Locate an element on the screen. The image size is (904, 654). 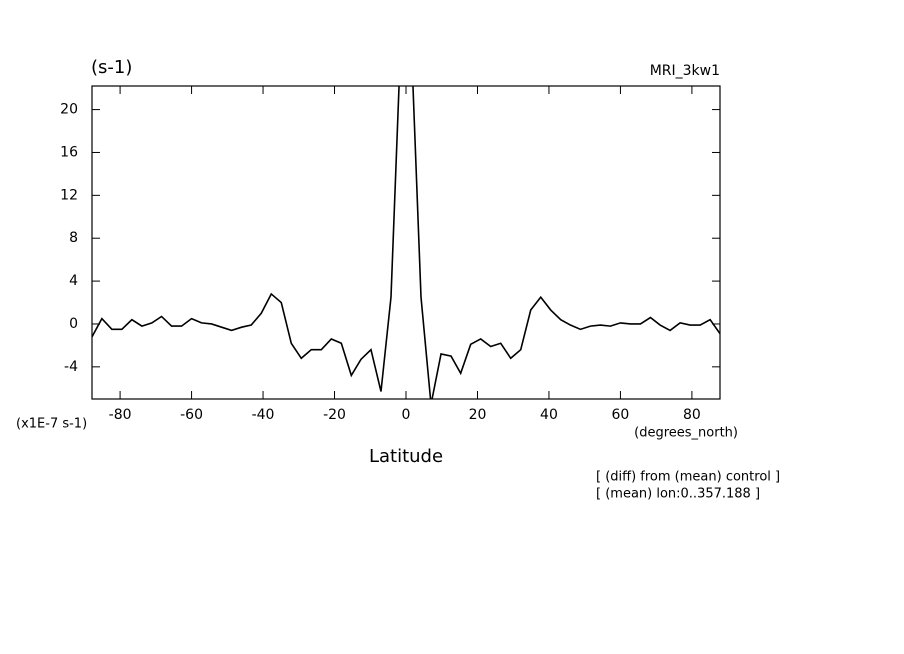
chart-title: MRI_3kw1 is located at coordinates (685, 71).